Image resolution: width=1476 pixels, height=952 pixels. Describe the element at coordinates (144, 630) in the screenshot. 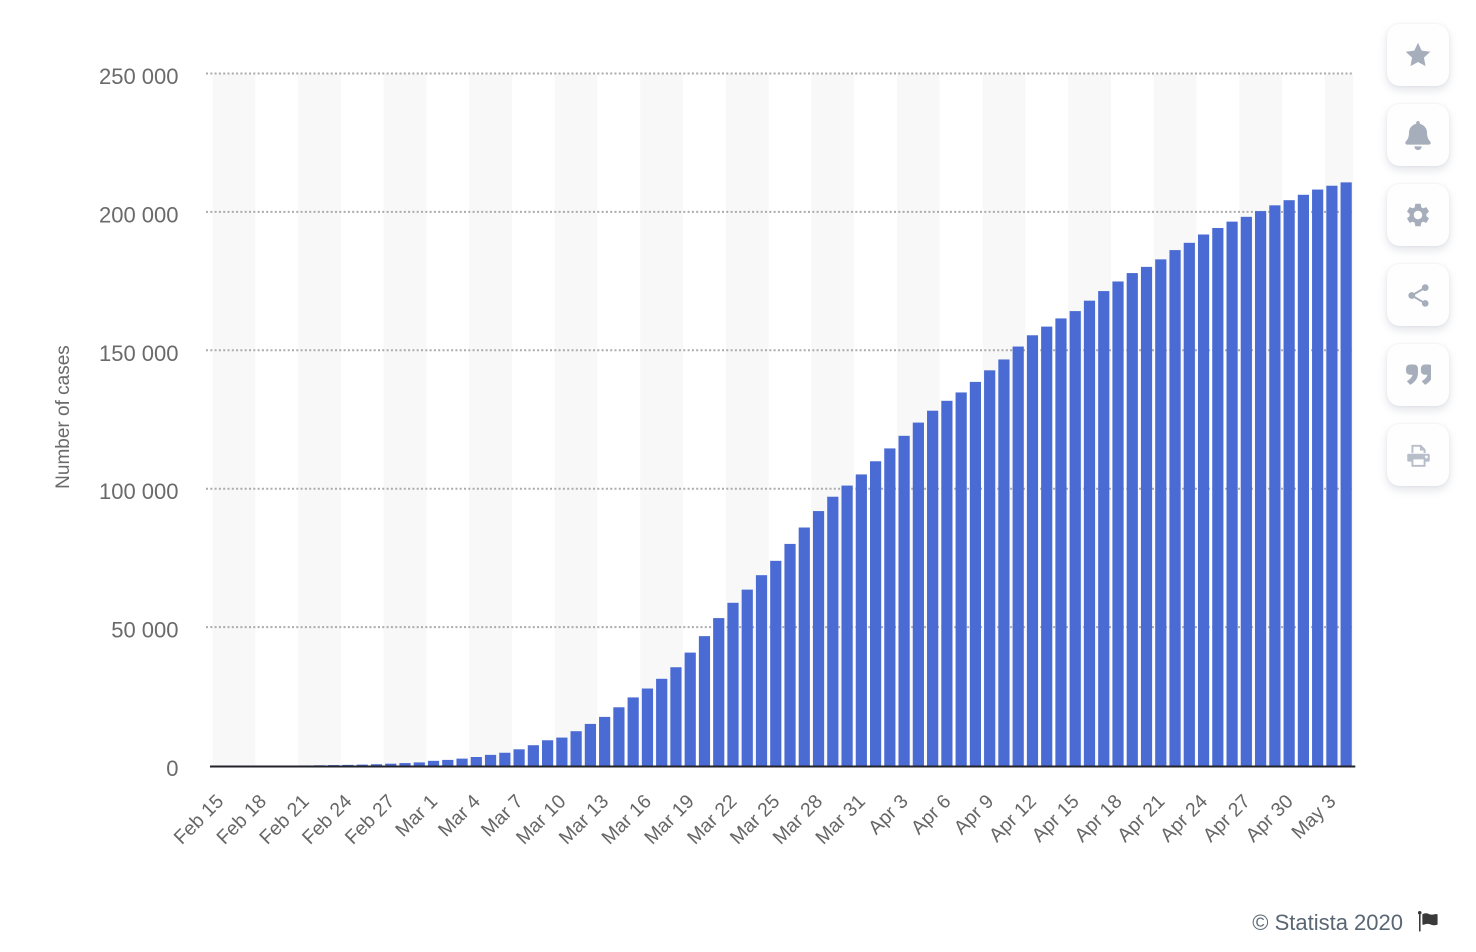

I see `svg-text: 50 000` at that location.